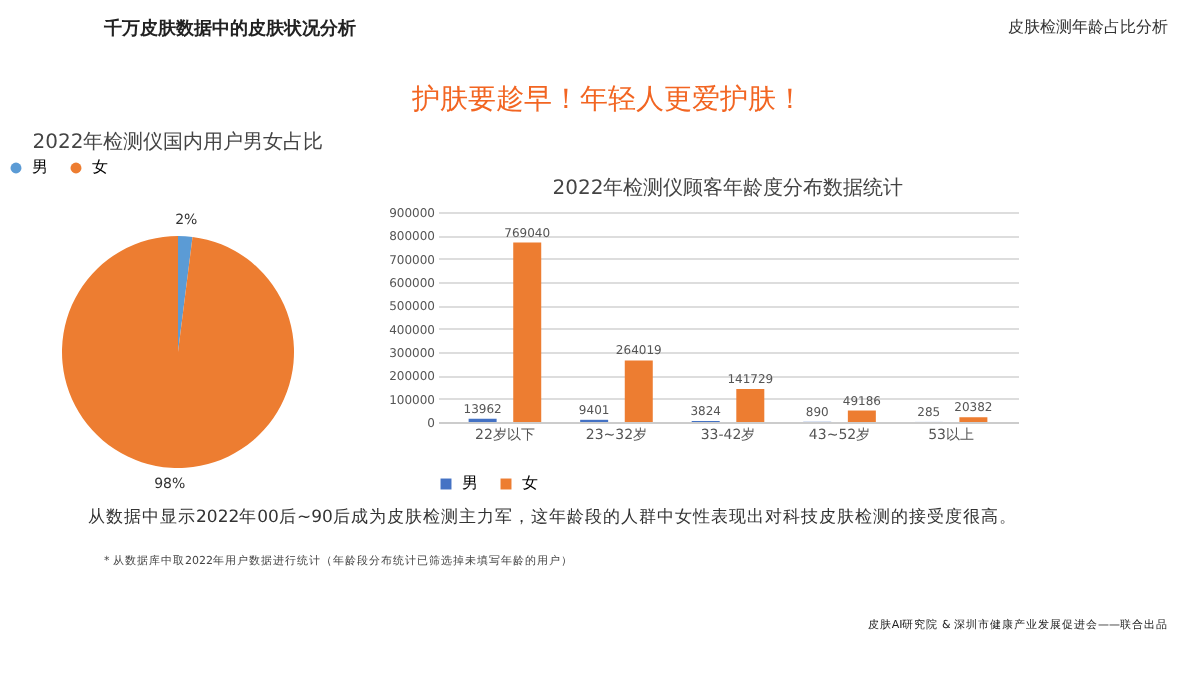 The image size is (1200, 674). I want to click on chart-title: 2022年检测仪顾客年龄度分布数据统计, so click(728, 188).